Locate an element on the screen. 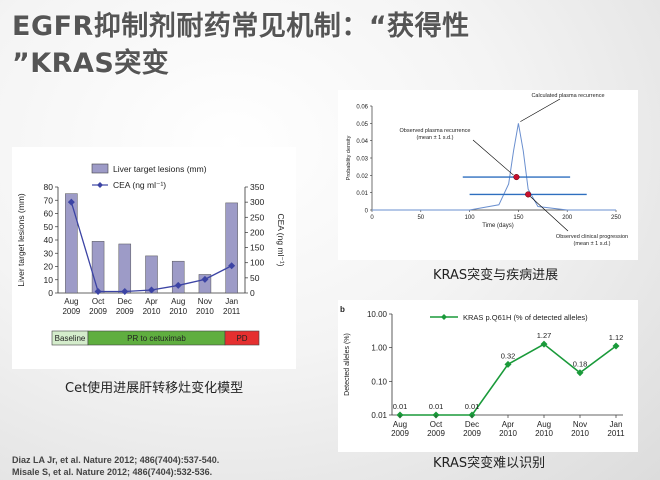 The height and width of the screenshot is (480, 660). plasma-annotation-arrow is located at coordinates (493, 157).